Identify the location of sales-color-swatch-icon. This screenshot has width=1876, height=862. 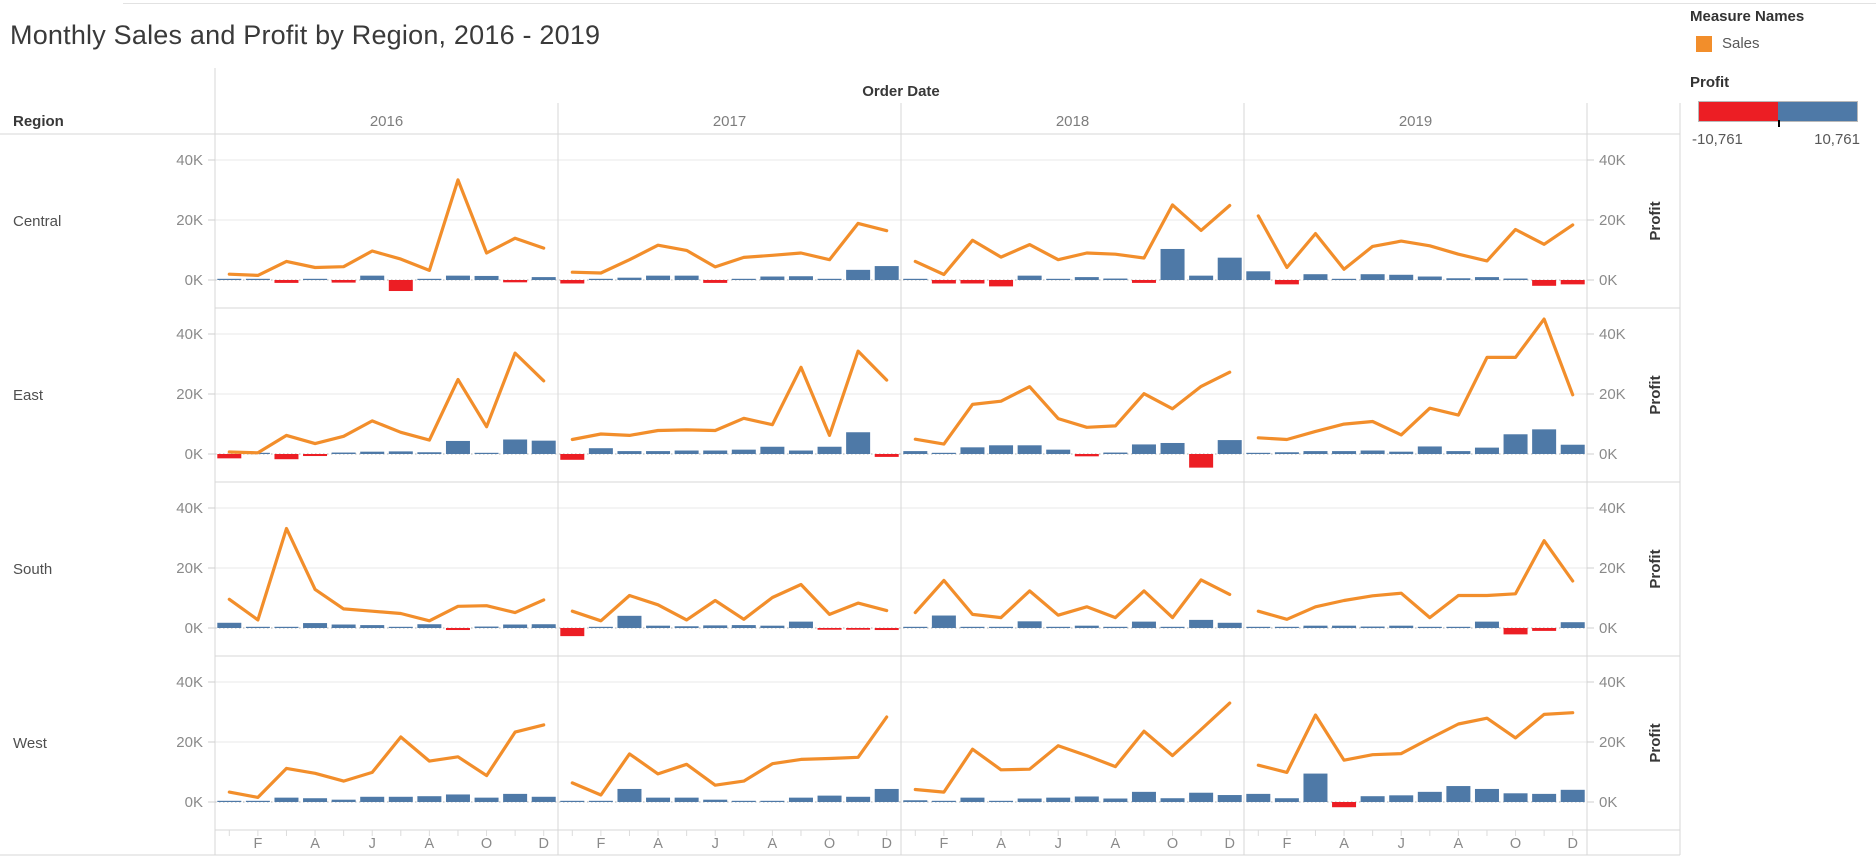
(1704, 43).